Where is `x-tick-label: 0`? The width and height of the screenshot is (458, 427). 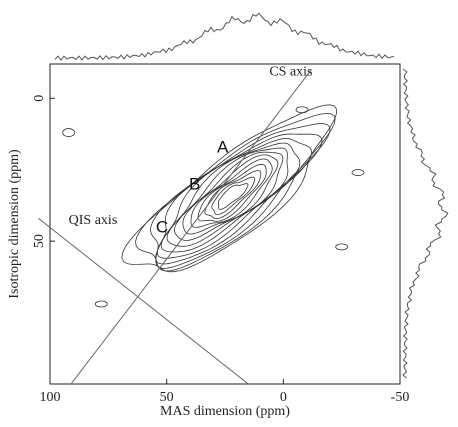
x-tick-label: 0 is located at coordinates (283, 397).